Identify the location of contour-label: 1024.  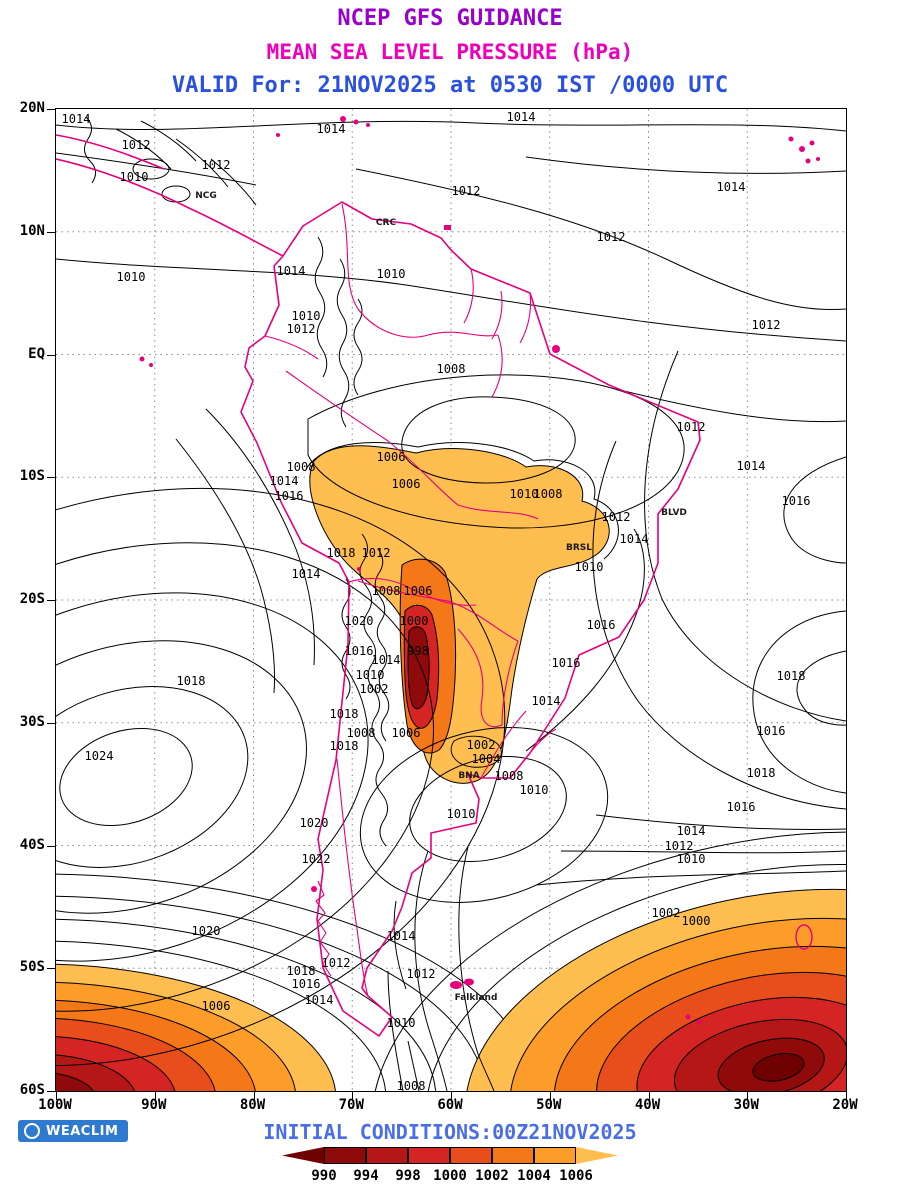
(99, 756).